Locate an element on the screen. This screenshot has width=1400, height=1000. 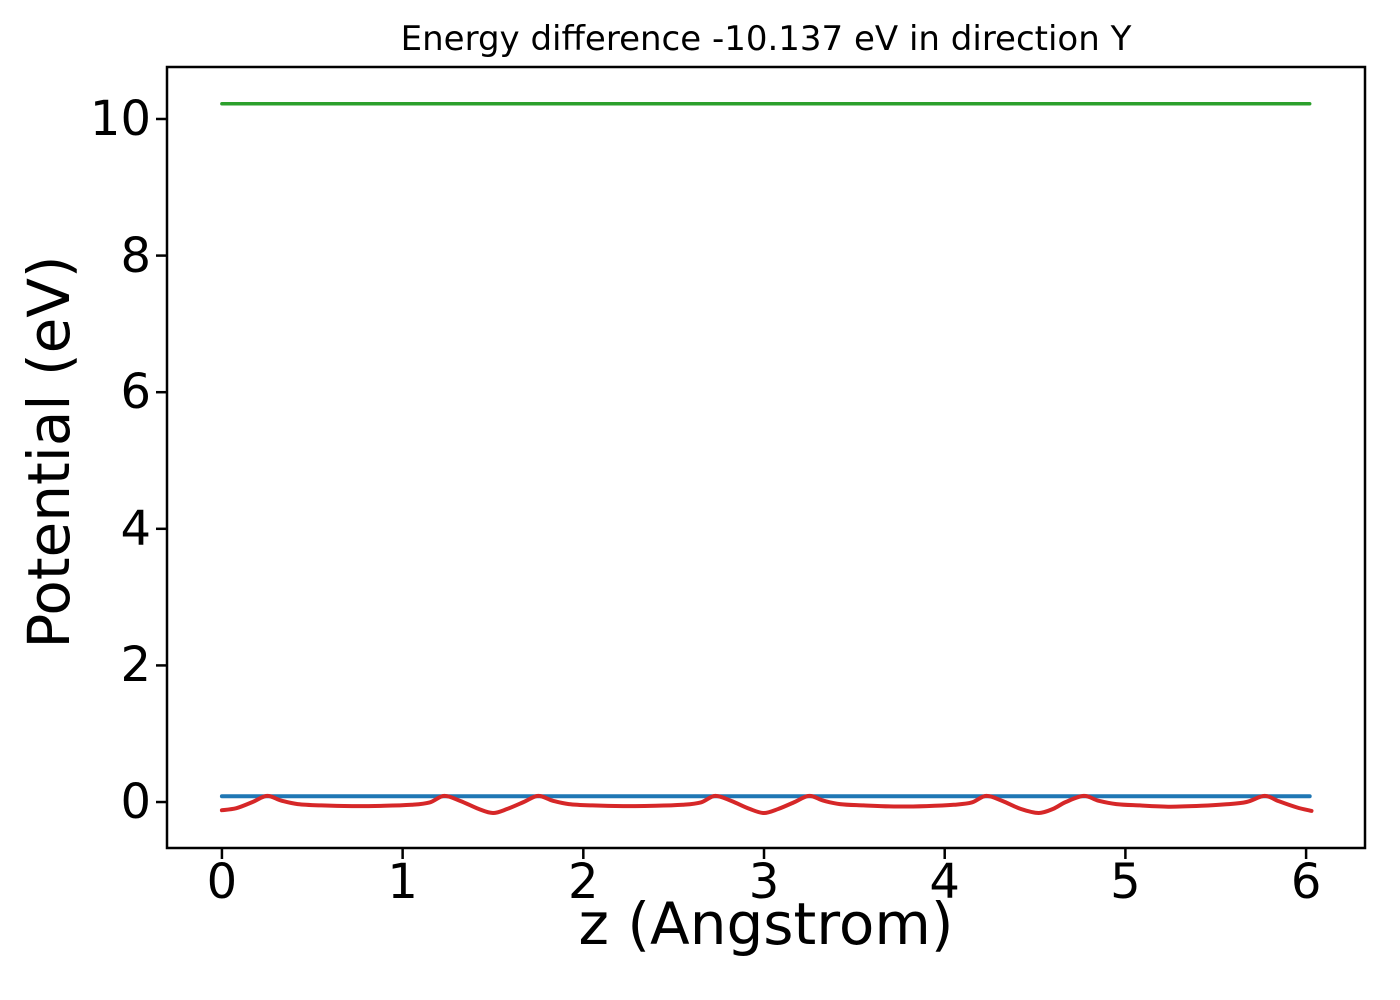
y-axis-label: Potential (eV) is located at coordinates (49, 452).